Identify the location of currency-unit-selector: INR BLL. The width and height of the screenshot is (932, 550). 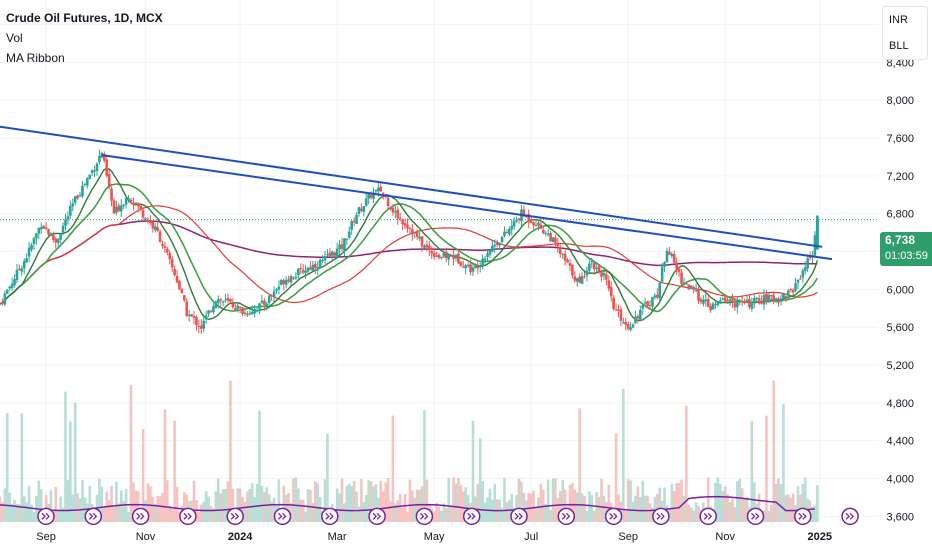
(905, 33).